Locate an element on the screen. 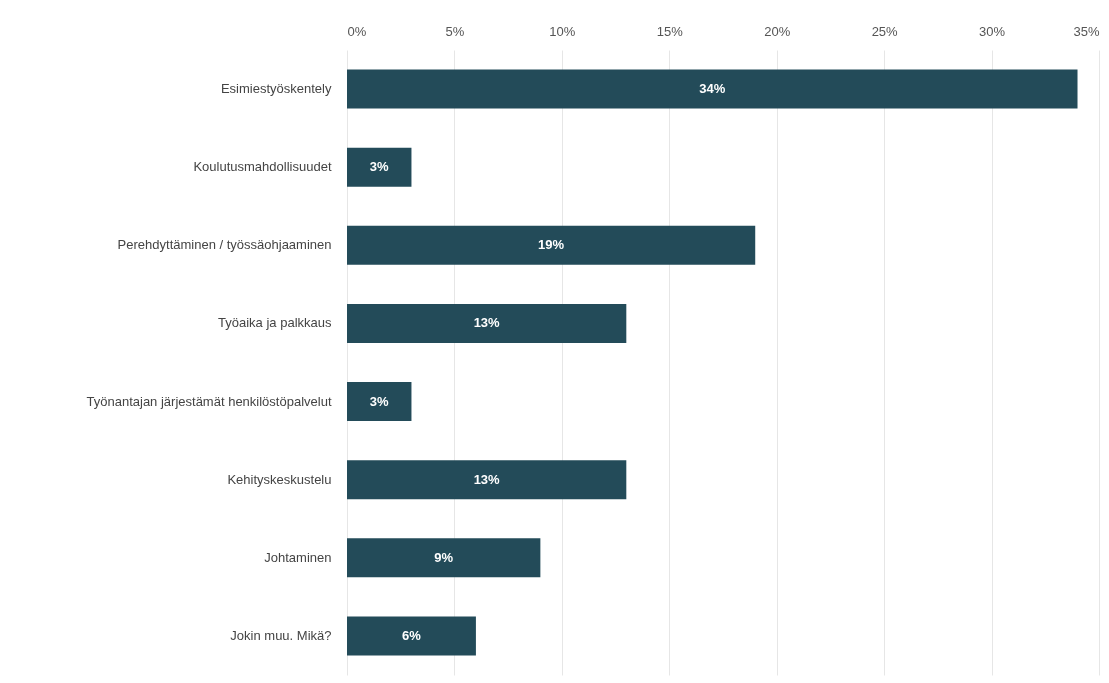 The image size is (1109, 683). y-tick-label: Kehityskeskustelu is located at coordinates (279, 479).